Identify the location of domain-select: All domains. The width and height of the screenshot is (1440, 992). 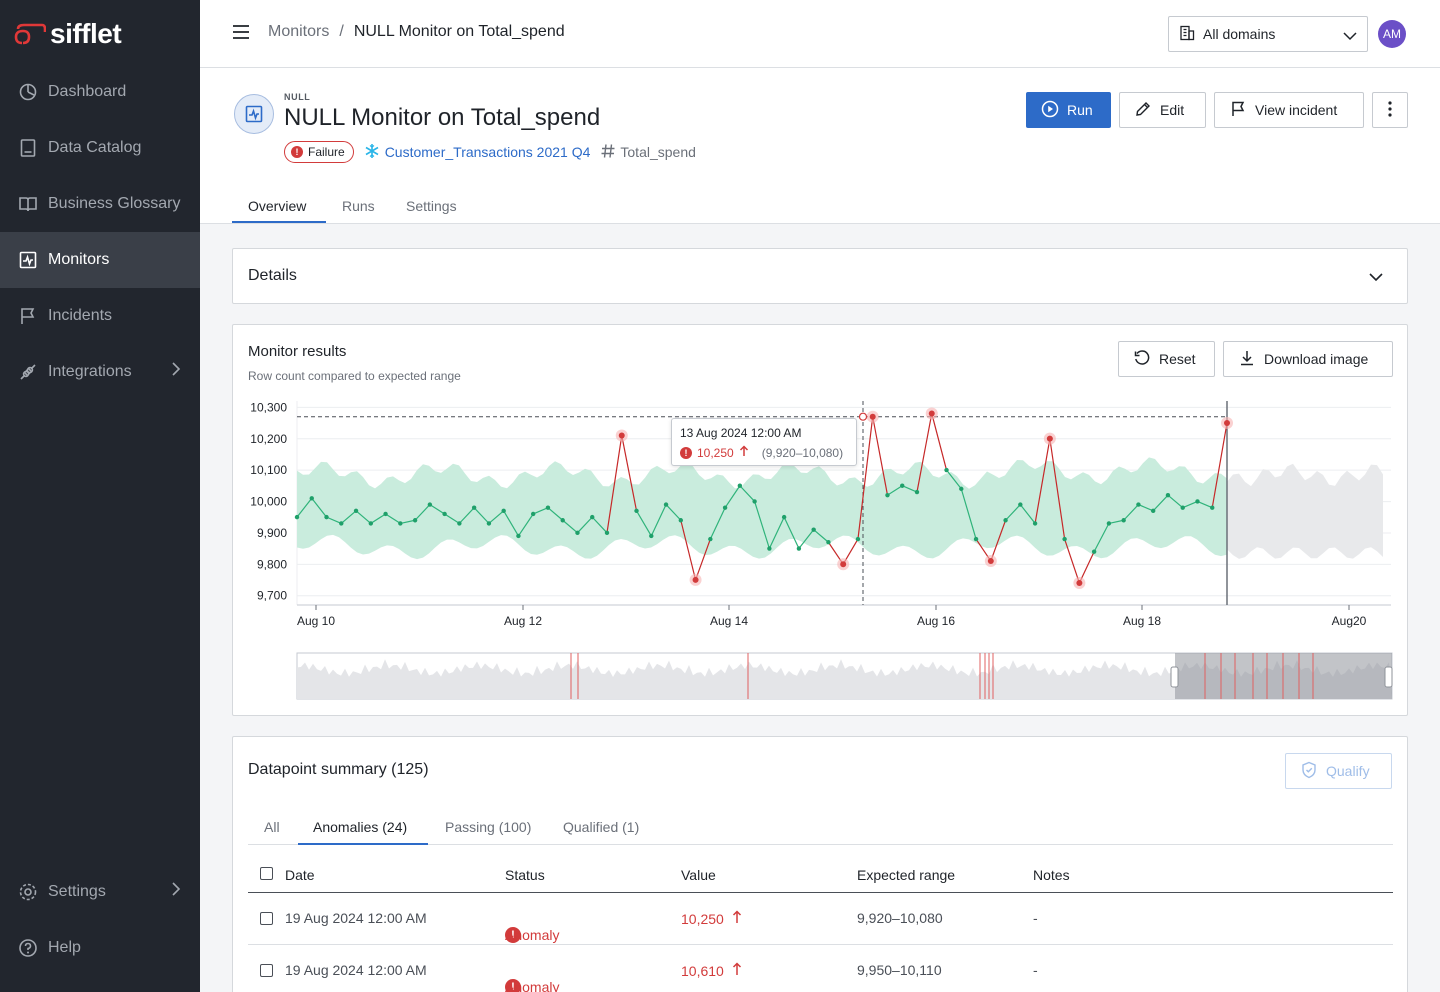
(1268, 34).